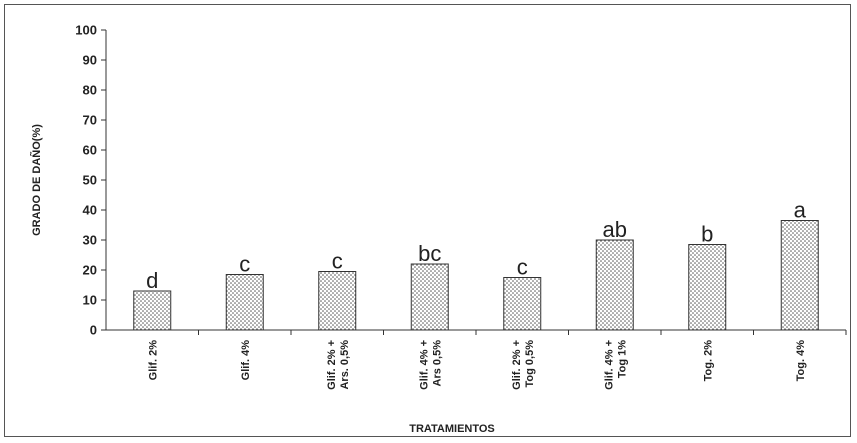 The width and height of the screenshot is (857, 443). I want to click on y-tick-label: 20, so click(90, 270).